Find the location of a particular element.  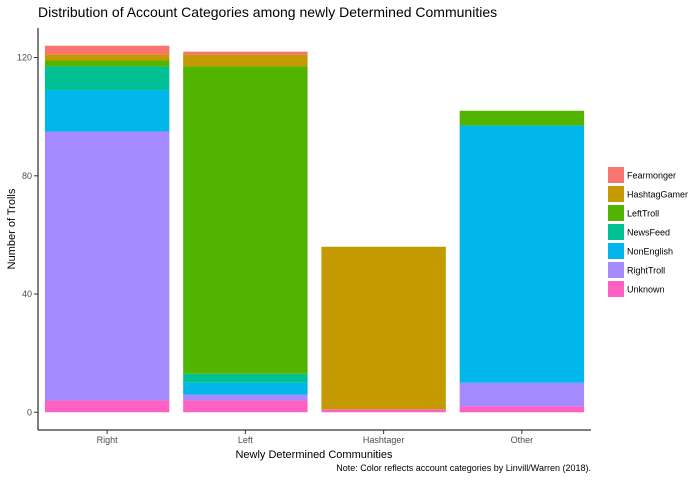

bar-other-lefttroll is located at coordinates (522, 118).